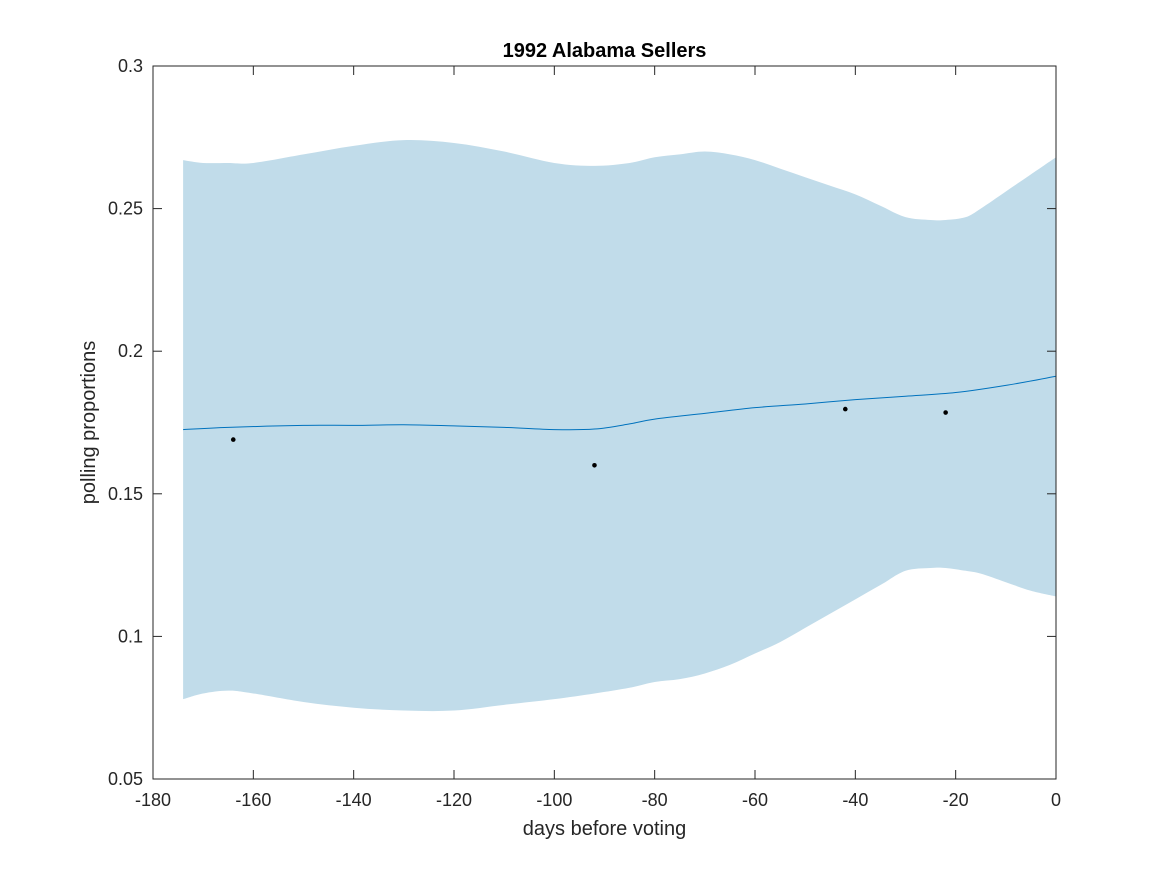  I want to click on y-tick-label: 0.15, so click(125, 494).